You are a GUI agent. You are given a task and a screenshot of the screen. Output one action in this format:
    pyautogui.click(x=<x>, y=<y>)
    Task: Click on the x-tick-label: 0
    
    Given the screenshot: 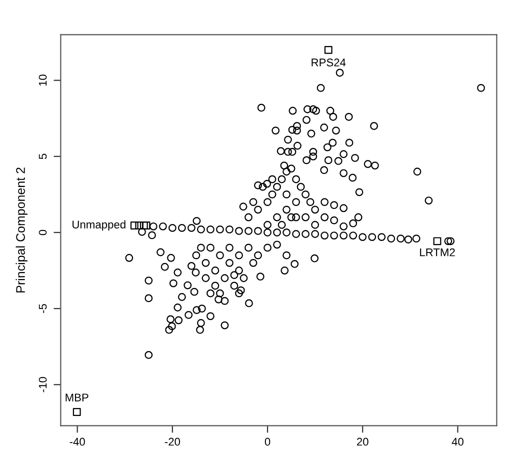 What is the action you would take?
    pyautogui.click(x=267, y=442)
    